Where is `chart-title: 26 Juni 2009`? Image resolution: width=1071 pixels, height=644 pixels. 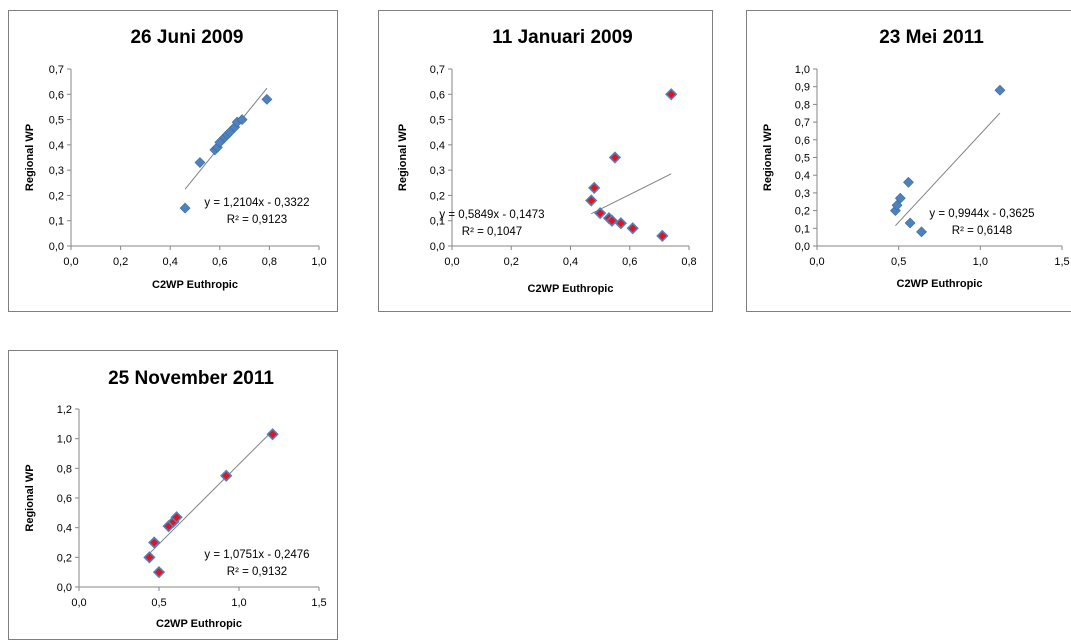
chart-title: 26 Juni 2009 is located at coordinates (186, 37).